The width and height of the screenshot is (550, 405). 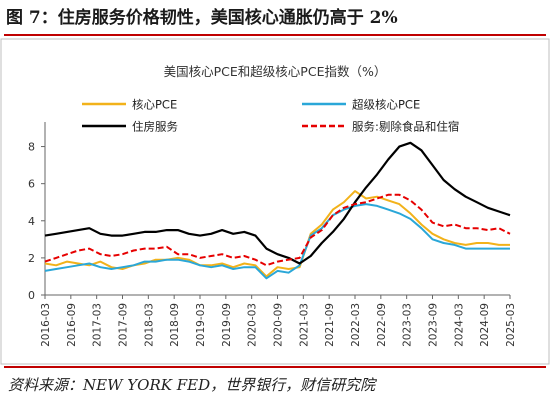 I want to click on x-tick-label: 2020-03, so click(x=253, y=325).